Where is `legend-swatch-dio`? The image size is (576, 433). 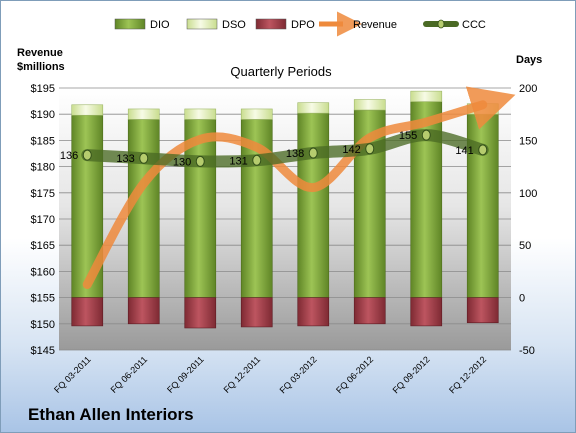
legend-swatch-dio is located at coordinates (130, 24).